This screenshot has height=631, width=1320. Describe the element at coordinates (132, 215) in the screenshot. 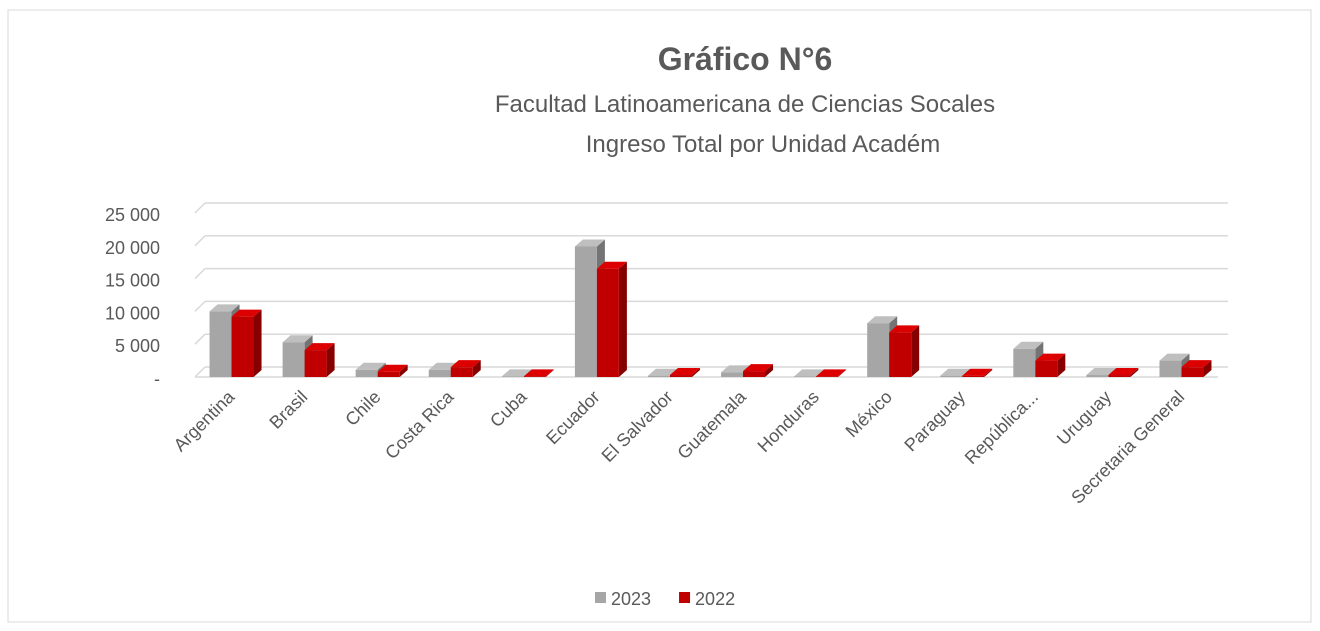

I see `y-tick-label: 25 000` at that location.